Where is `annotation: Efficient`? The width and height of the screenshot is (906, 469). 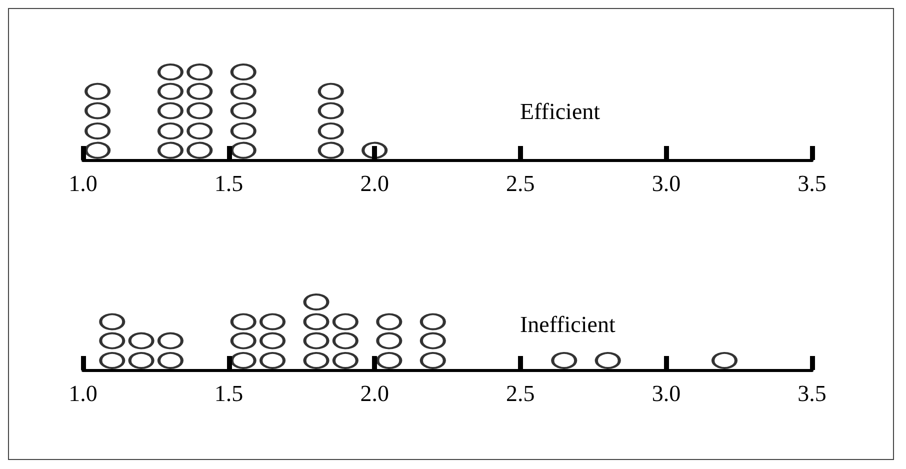
annotation: Efficient is located at coordinates (560, 111).